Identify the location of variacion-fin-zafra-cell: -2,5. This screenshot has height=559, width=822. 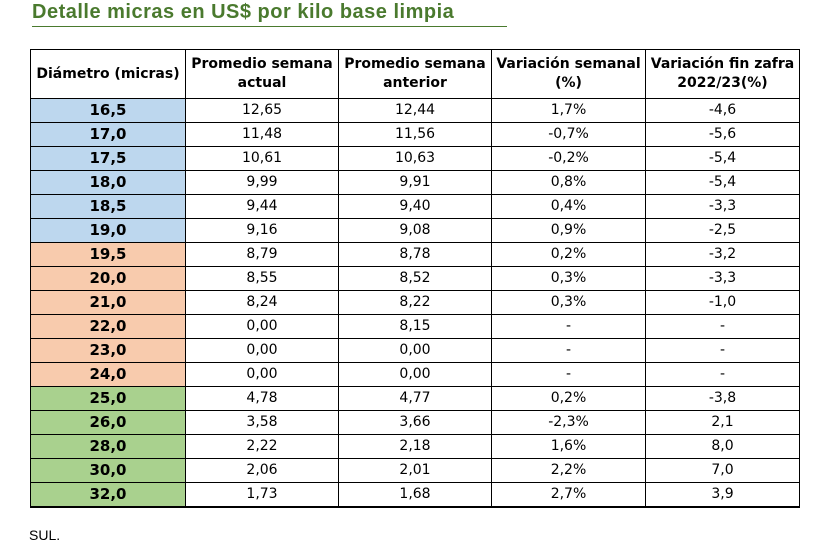
(722, 230).